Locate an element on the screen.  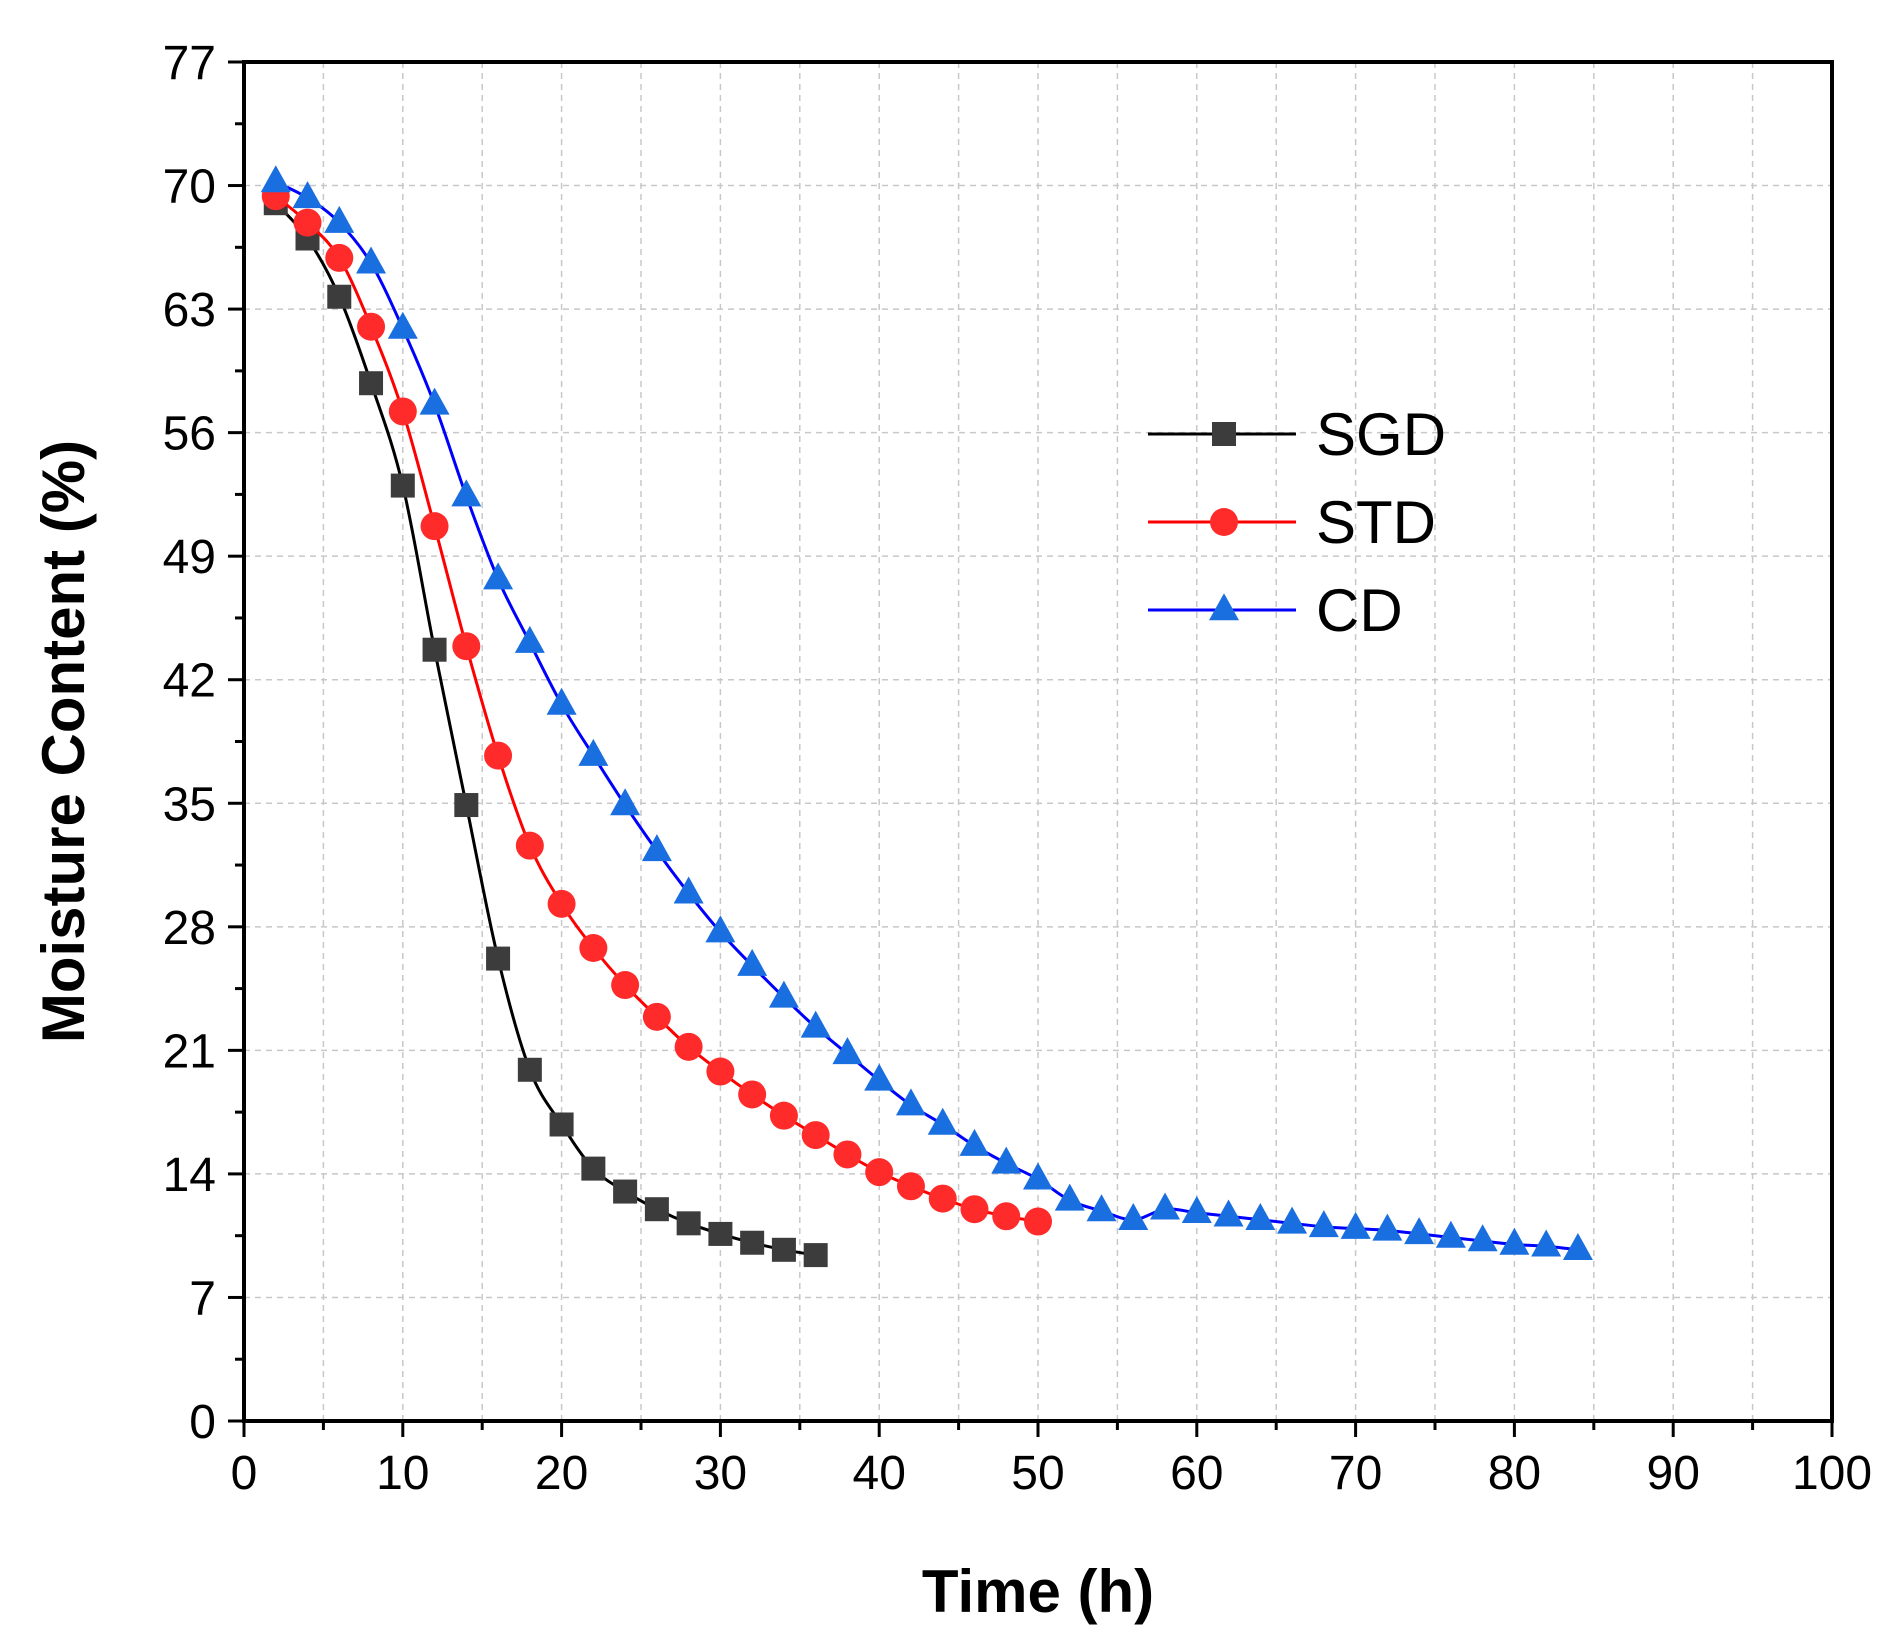
y-tick-label: 56 is located at coordinates (189, 434).